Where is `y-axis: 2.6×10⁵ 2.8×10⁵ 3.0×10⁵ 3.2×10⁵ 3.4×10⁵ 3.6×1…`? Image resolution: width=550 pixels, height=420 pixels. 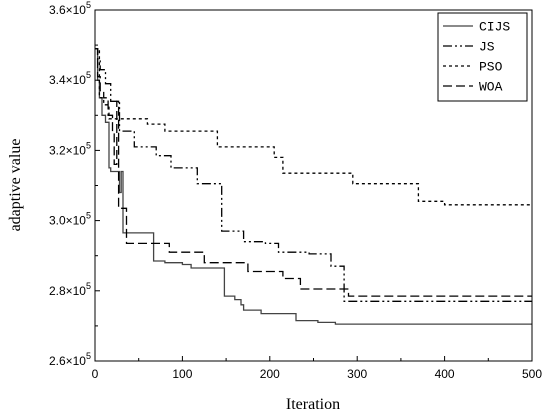
y-axis: 2.6×10⁵ 2.8×10⁵ 3.0×10⁵ 3.2×10⁵ 3.4×10⁵ 3.6×1… is located at coordinates (74, 184).